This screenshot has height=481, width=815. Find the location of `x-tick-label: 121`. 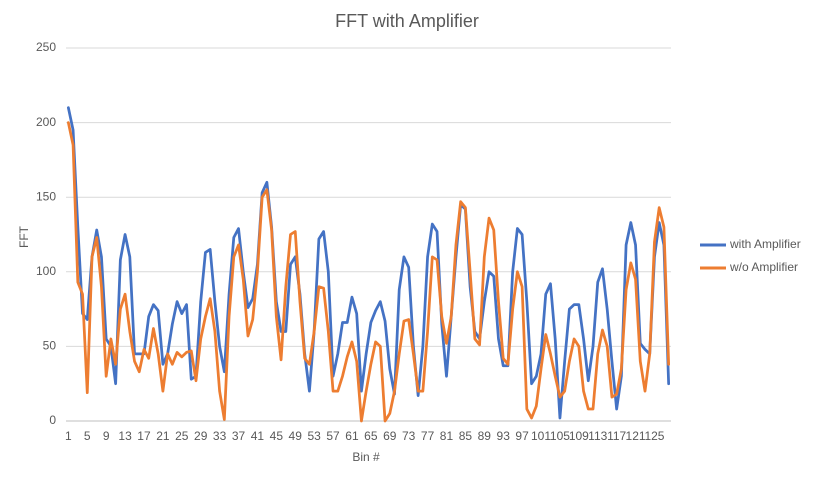

x-tick-label: 121 is located at coordinates (636, 436).